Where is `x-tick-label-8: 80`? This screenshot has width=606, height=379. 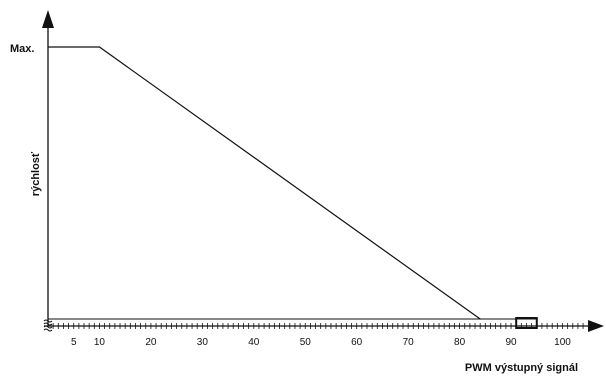
x-tick-label-8: 80 is located at coordinates (460, 342).